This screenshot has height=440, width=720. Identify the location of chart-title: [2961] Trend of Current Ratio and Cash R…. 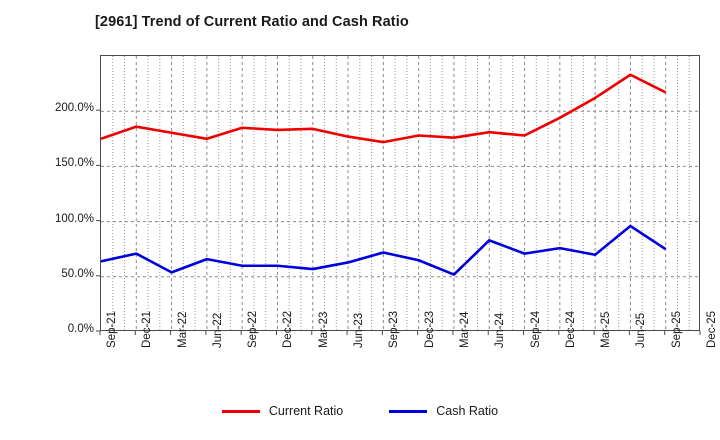
(252, 22).